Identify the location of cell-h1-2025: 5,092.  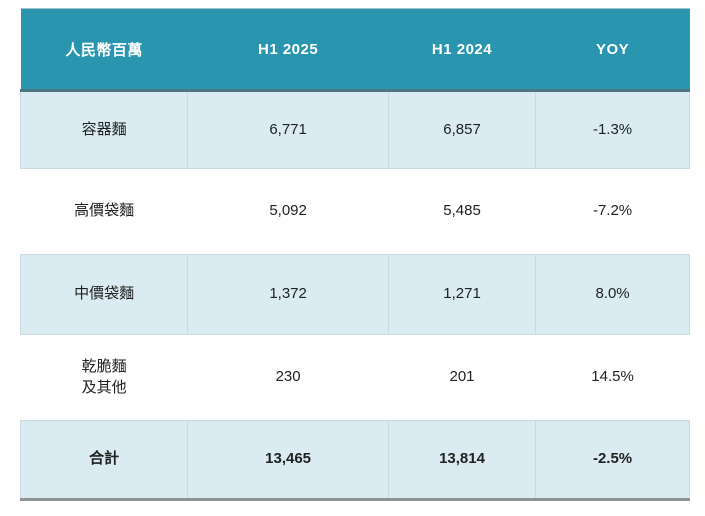
(288, 211).